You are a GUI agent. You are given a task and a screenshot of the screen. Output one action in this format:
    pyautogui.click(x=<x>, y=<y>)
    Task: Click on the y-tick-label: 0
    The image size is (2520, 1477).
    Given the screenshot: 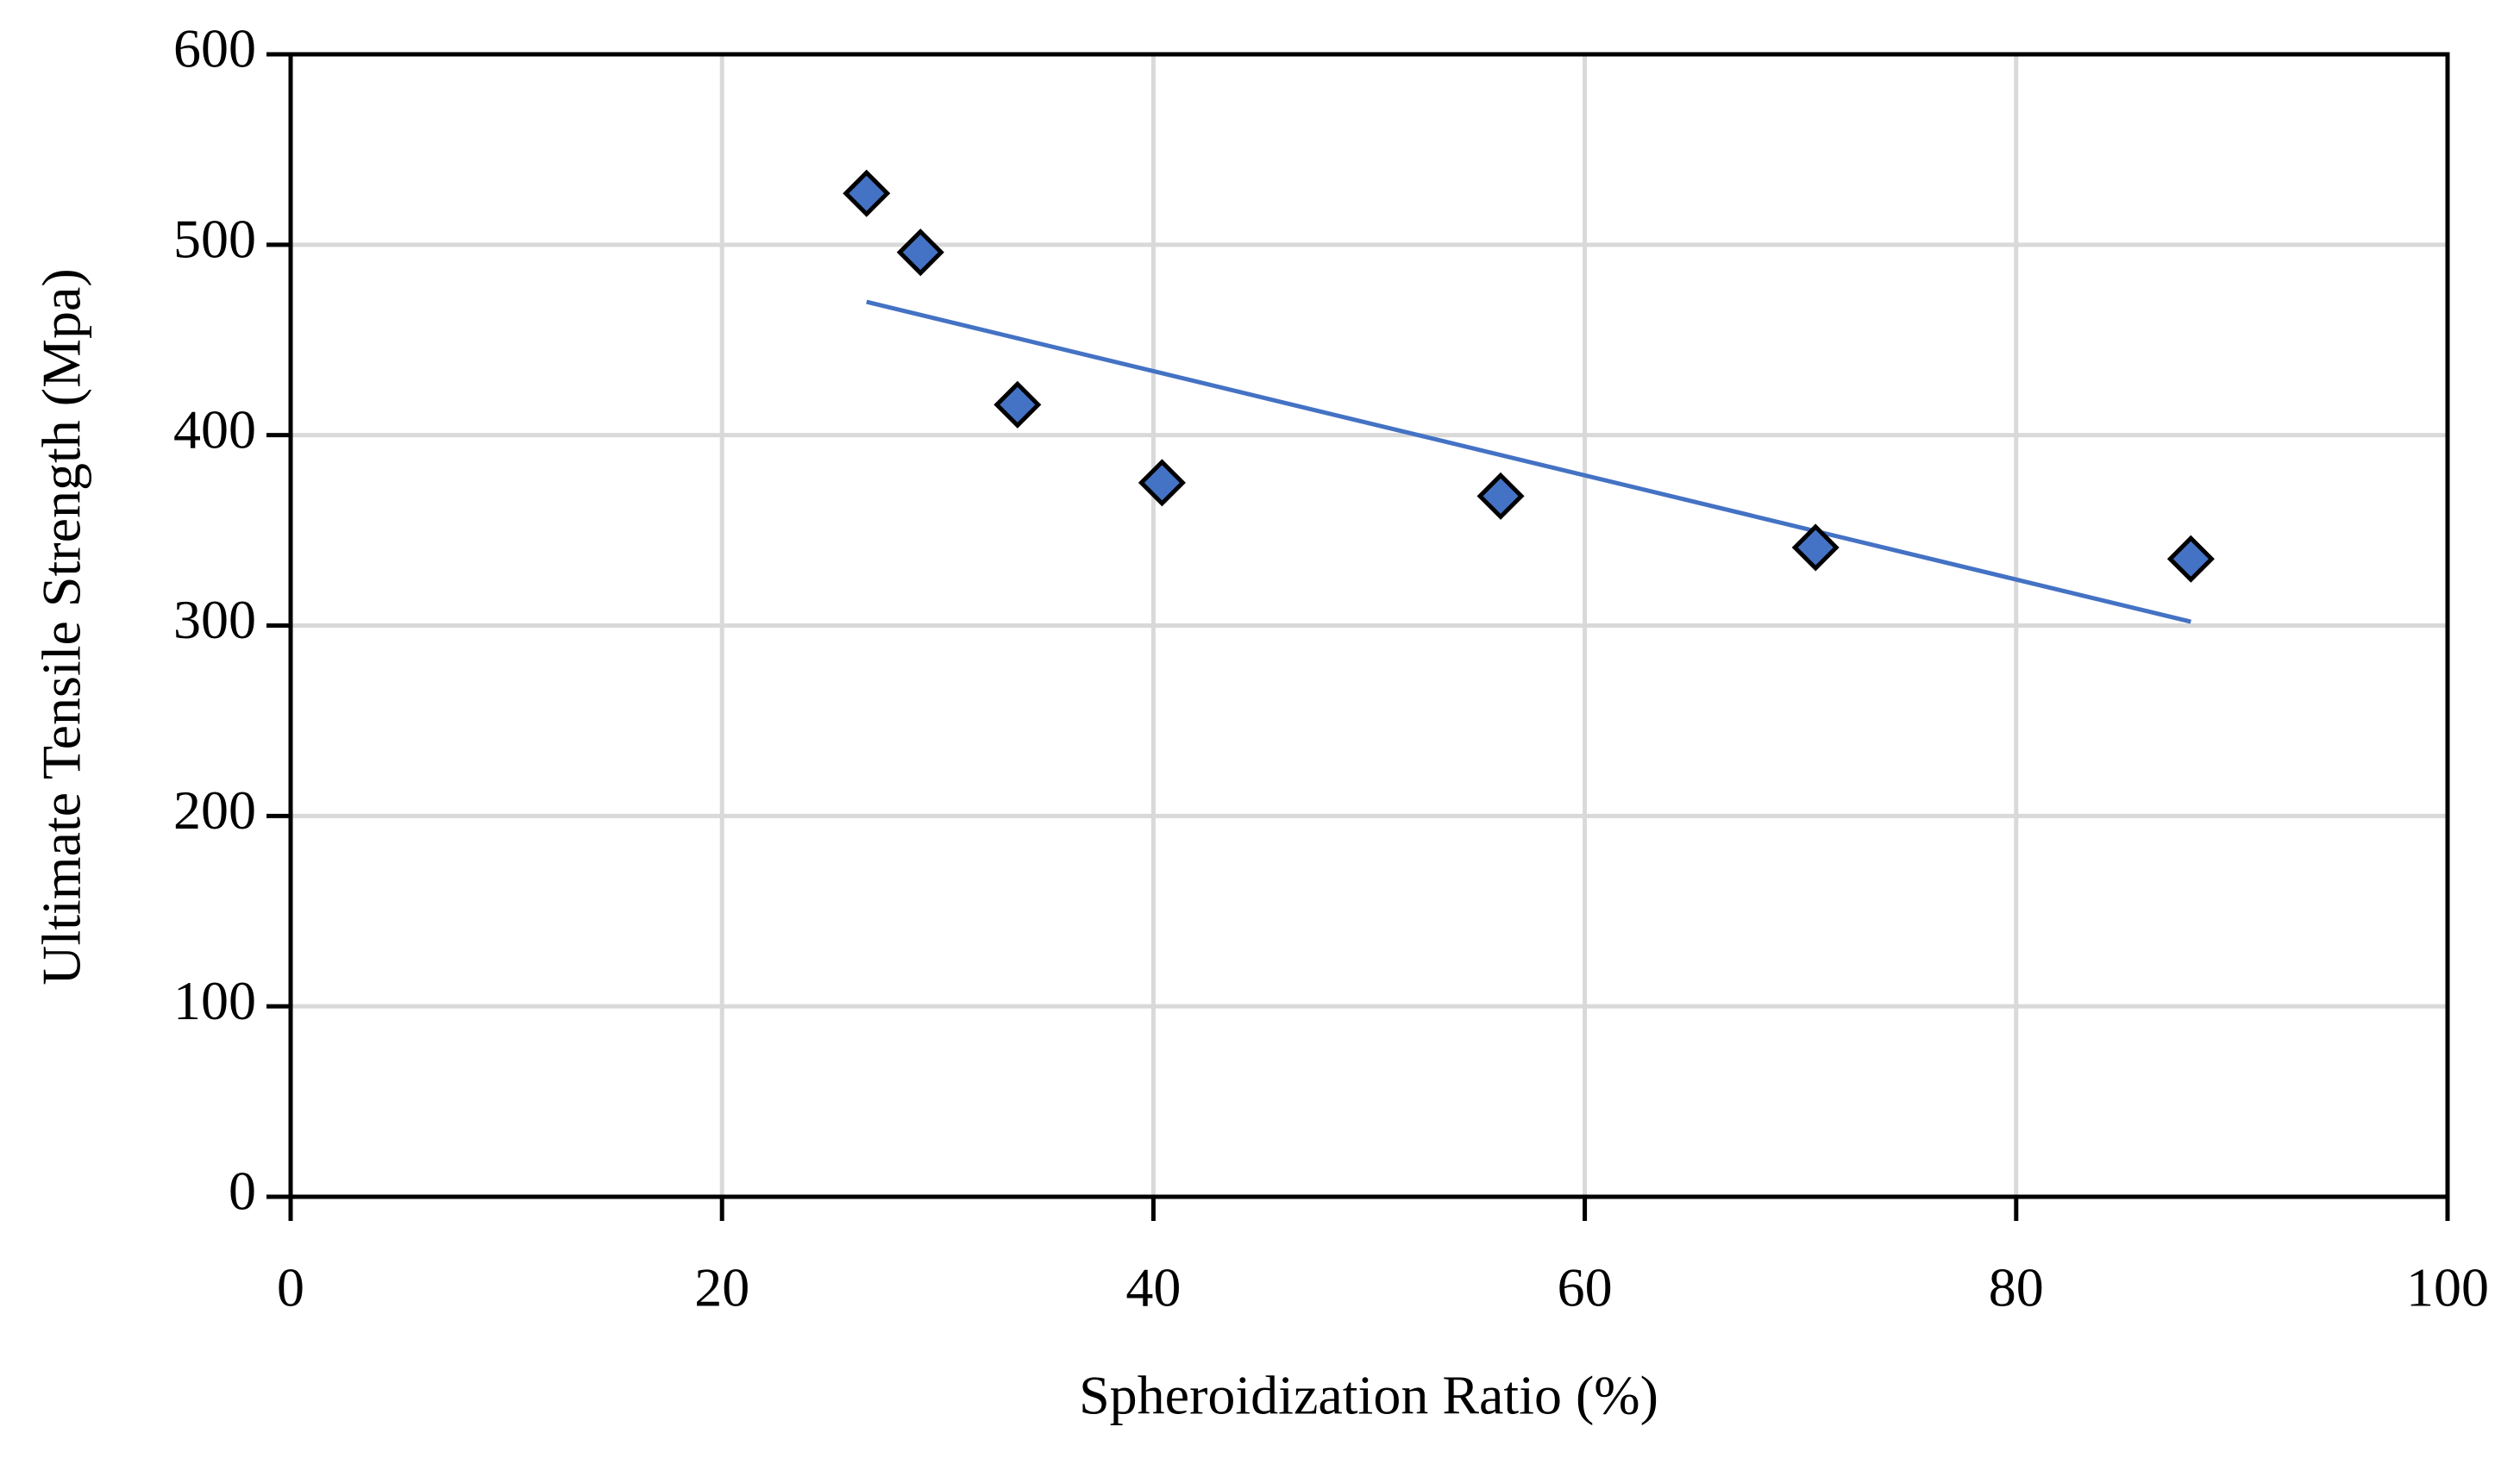 What is the action you would take?
    pyautogui.click(x=243, y=1191)
    